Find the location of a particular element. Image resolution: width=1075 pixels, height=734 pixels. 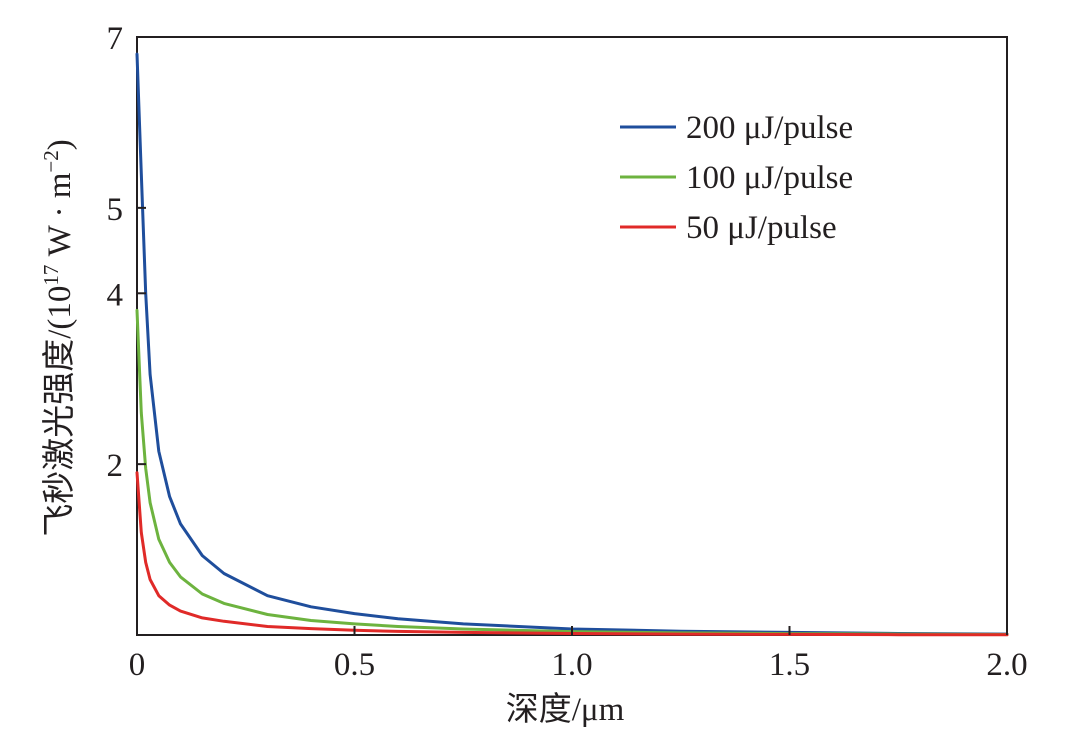

y-axis-title-suffix: ) is located at coordinates (60, 144).